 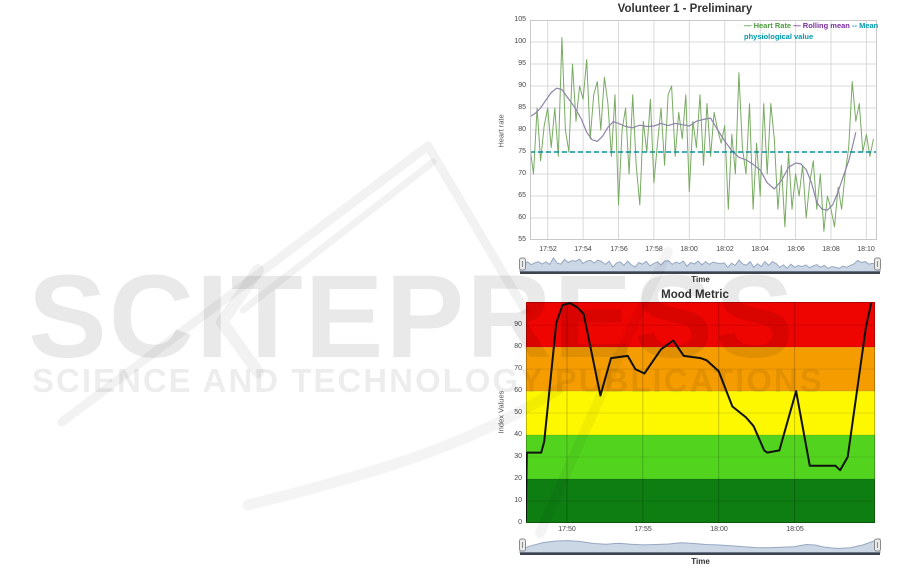 I want to click on mood-chart-title: Mood Metric, so click(x=695, y=295).